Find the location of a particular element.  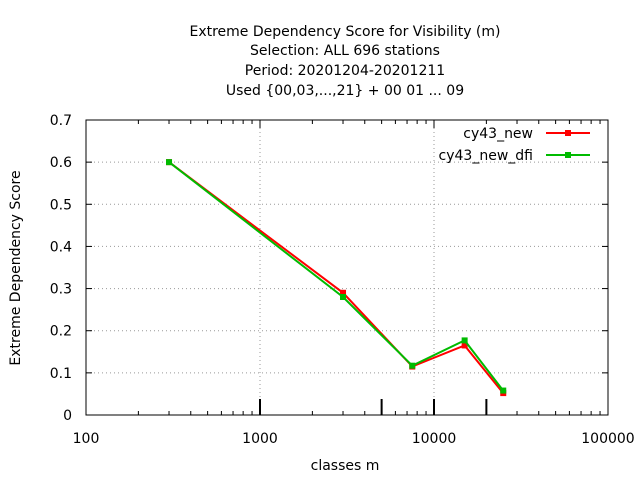

y-tick-label: 0.2 is located at coordinates (61, 332).